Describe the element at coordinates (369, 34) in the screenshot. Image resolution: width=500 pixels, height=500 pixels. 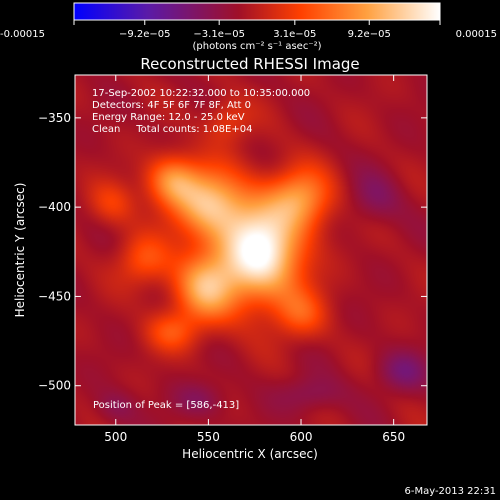
I see `colorbar-tick-label: 9.2e−05` at that location.